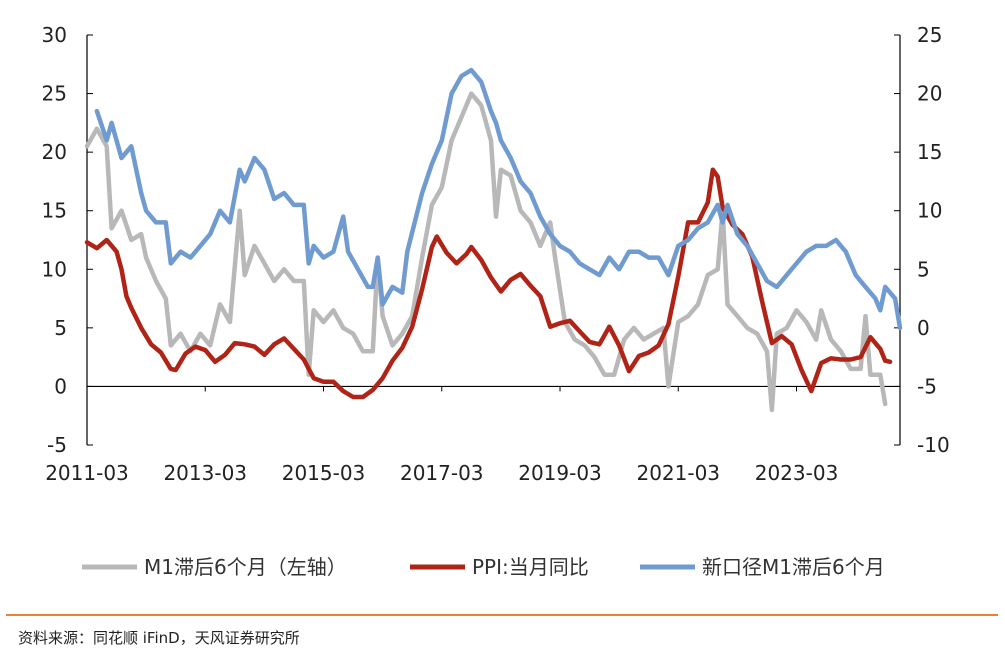 The width and height of the screenshot is (1005, 659). I want to click on left-tick-label: 5, so click(60, 328).